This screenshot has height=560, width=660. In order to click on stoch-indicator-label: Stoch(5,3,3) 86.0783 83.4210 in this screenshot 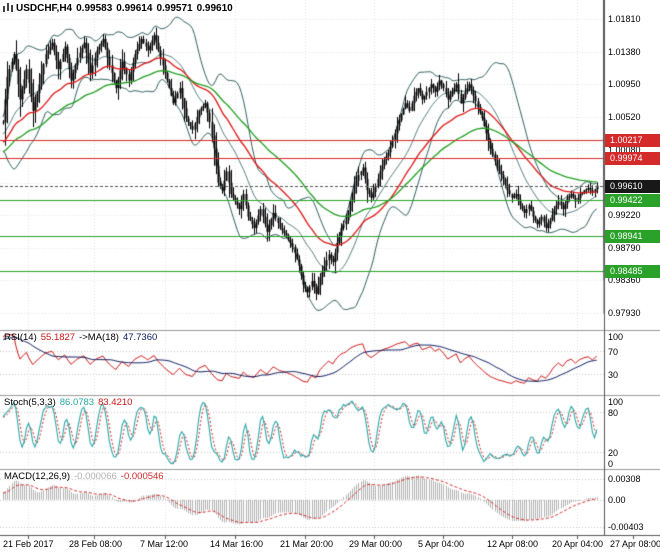, I will do `click(70, 402)`.